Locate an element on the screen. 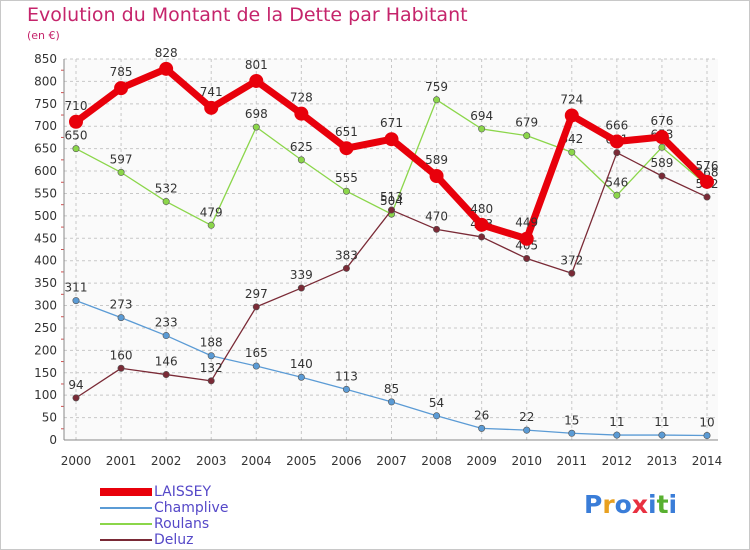 This screenshot has width=750, height=550. data-label-laissey: 728 is located at coordinates (301, 98).